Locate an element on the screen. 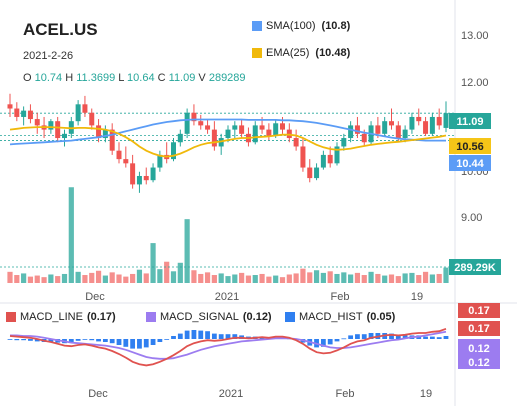 The width and height of the screenshot is (517, 406). sma100-line is located at coordinates (227, 132).